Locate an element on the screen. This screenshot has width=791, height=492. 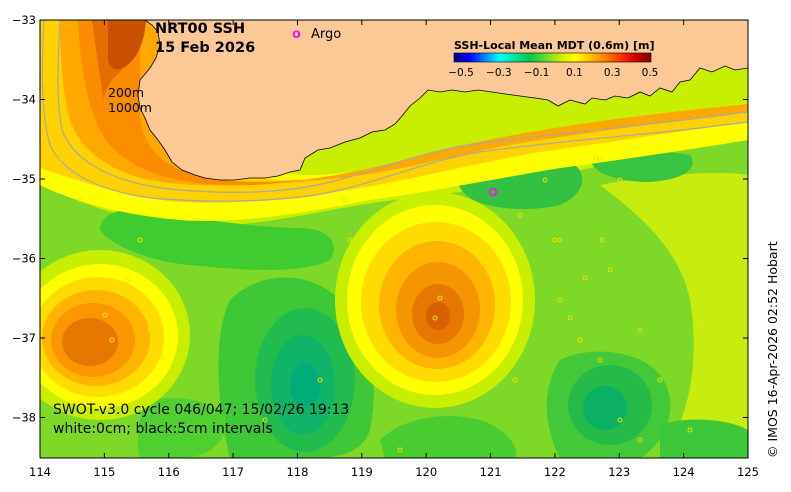
argo-float-marker is located at coordinates (493, 192).